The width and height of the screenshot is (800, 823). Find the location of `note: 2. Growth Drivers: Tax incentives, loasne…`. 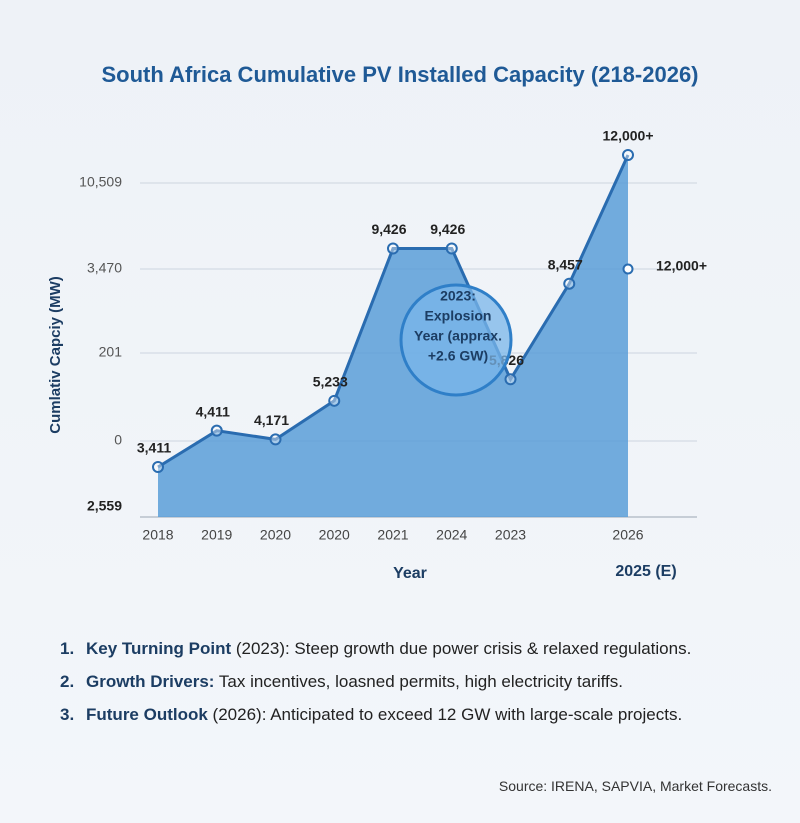

note: 2. Growth Drivers: Tax incentives, loasne… is located at coordinates (400, 682).